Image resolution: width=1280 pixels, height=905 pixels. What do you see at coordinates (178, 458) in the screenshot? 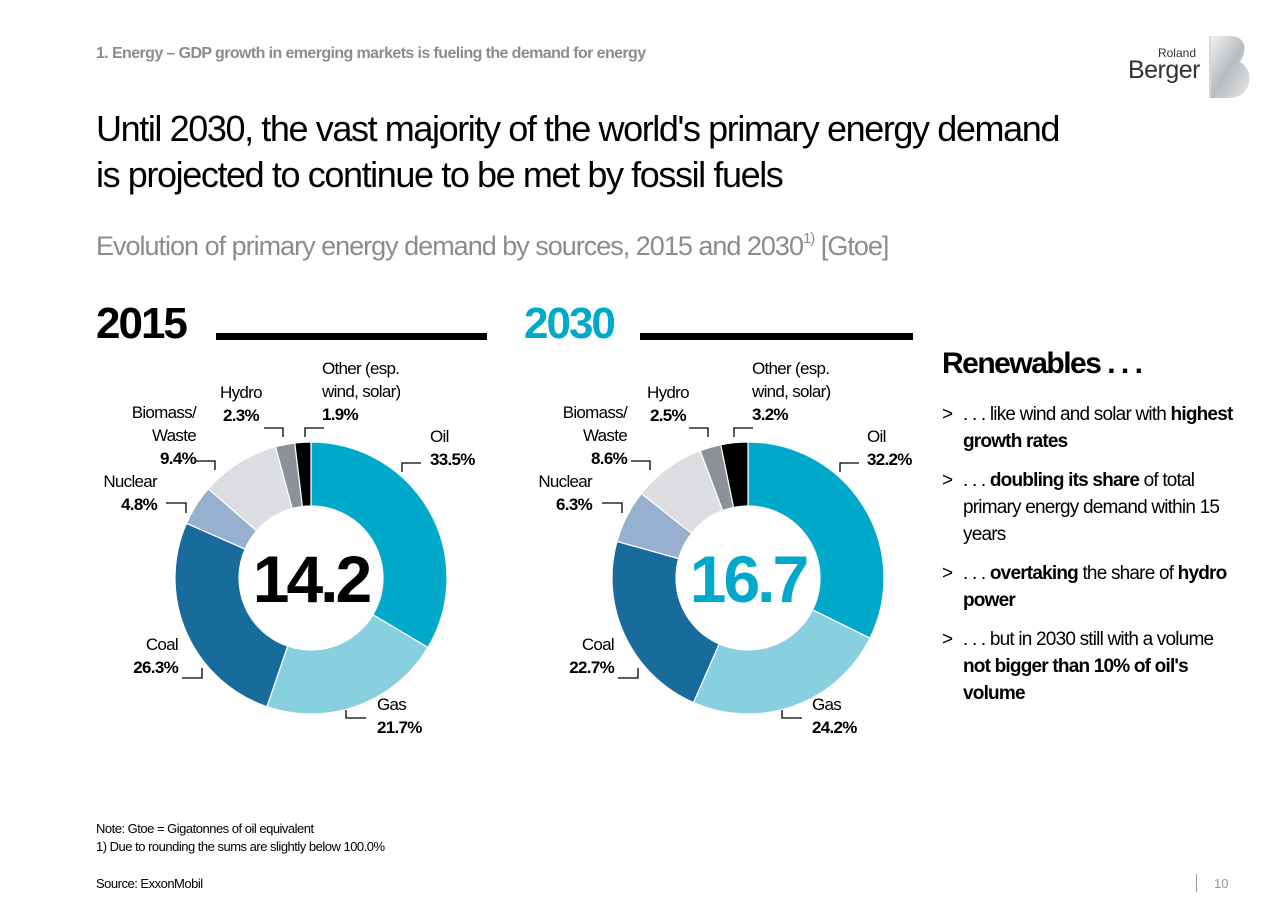
I see `value-2015-biomass: 9.4%` at bounding box center [178, 458].